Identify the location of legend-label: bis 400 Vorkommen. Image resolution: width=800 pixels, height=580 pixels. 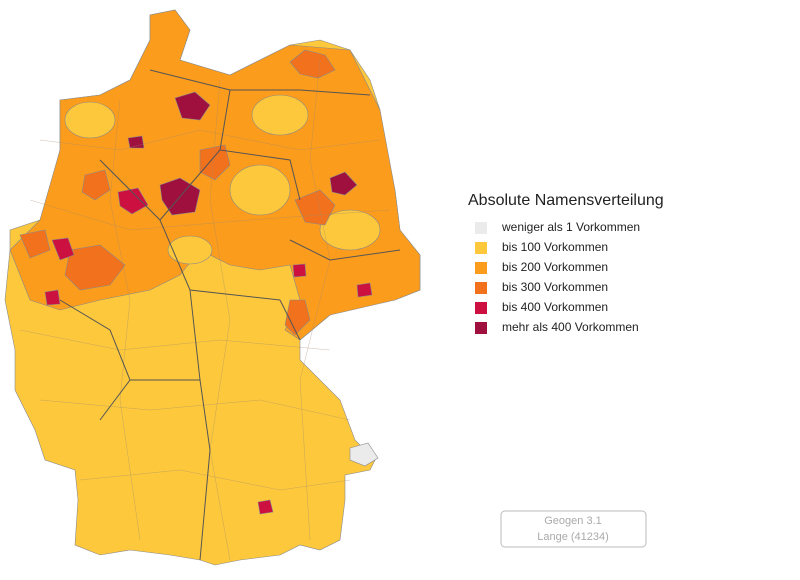
(555, 307).